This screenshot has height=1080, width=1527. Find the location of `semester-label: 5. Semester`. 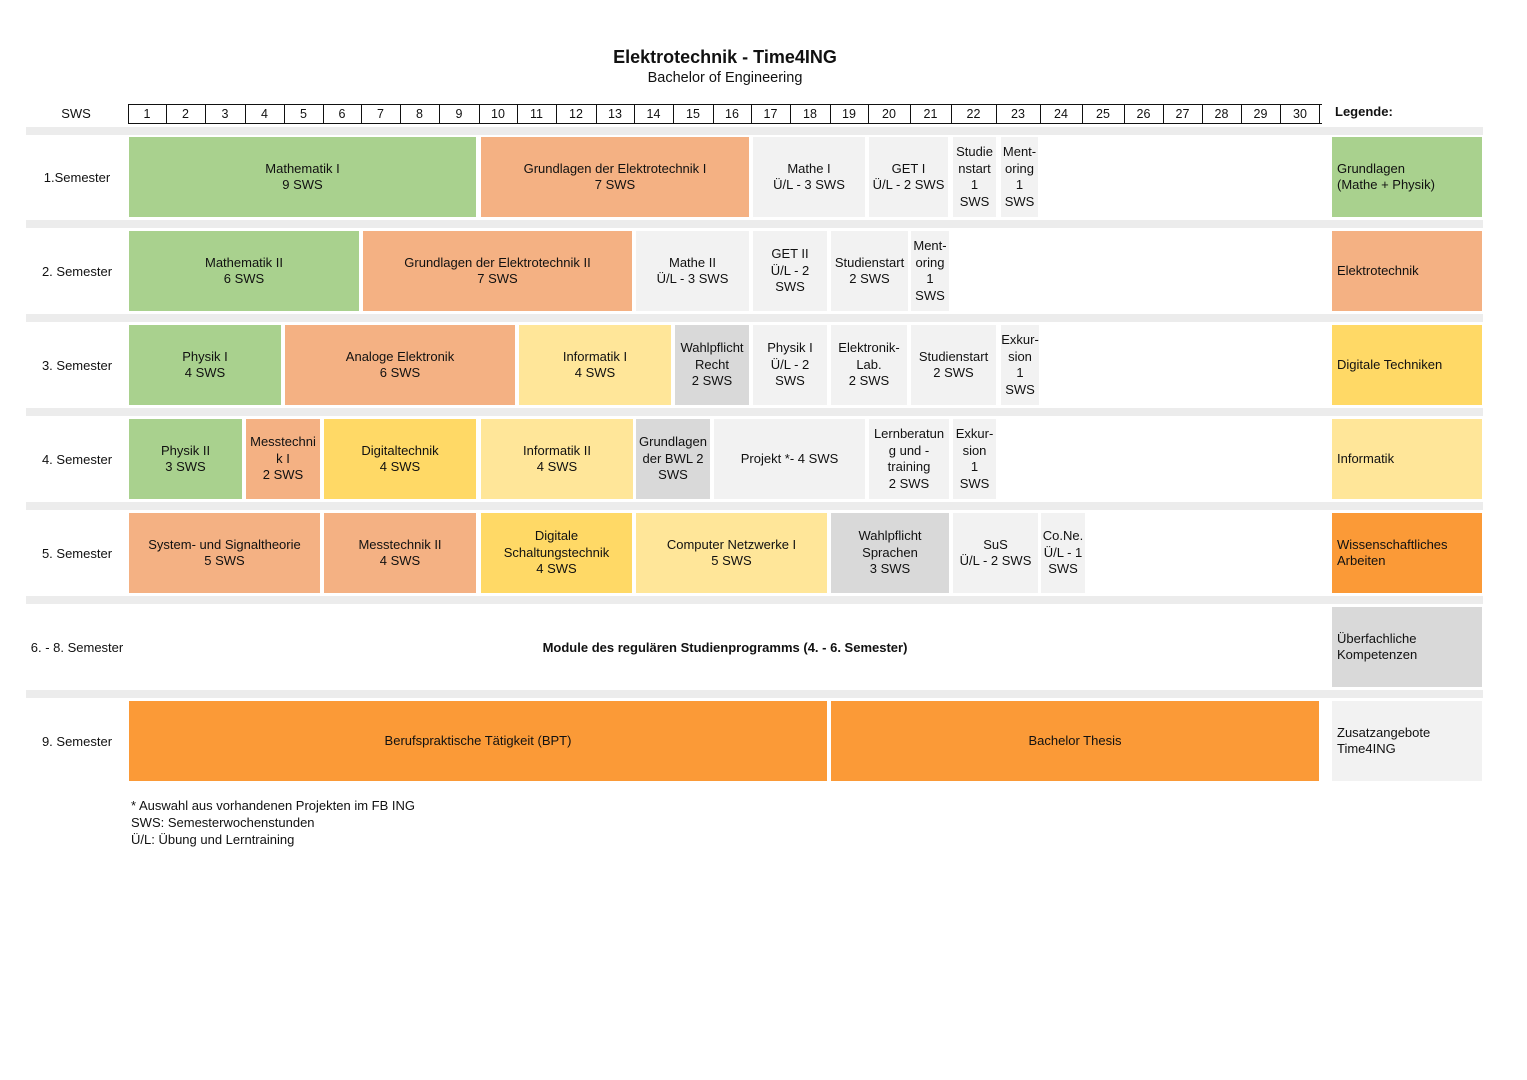

semester-label: 5. Semester is located at coordinates (77, 553).